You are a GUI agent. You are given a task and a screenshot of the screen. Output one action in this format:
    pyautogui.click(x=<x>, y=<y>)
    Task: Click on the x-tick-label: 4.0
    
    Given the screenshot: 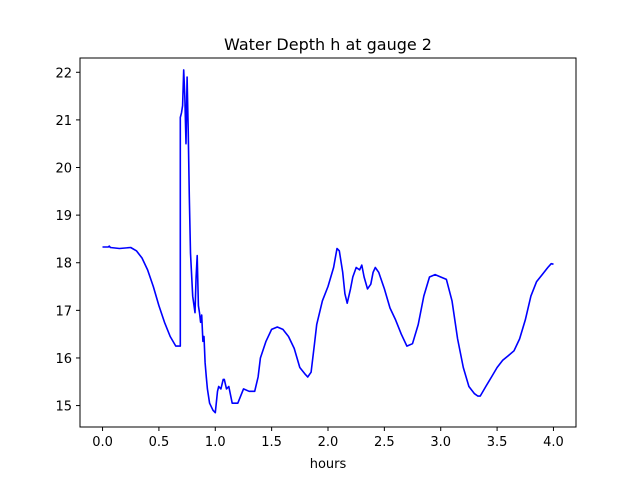 What is the action you would take?
    pyautogui.click(x=553, y=442)
    